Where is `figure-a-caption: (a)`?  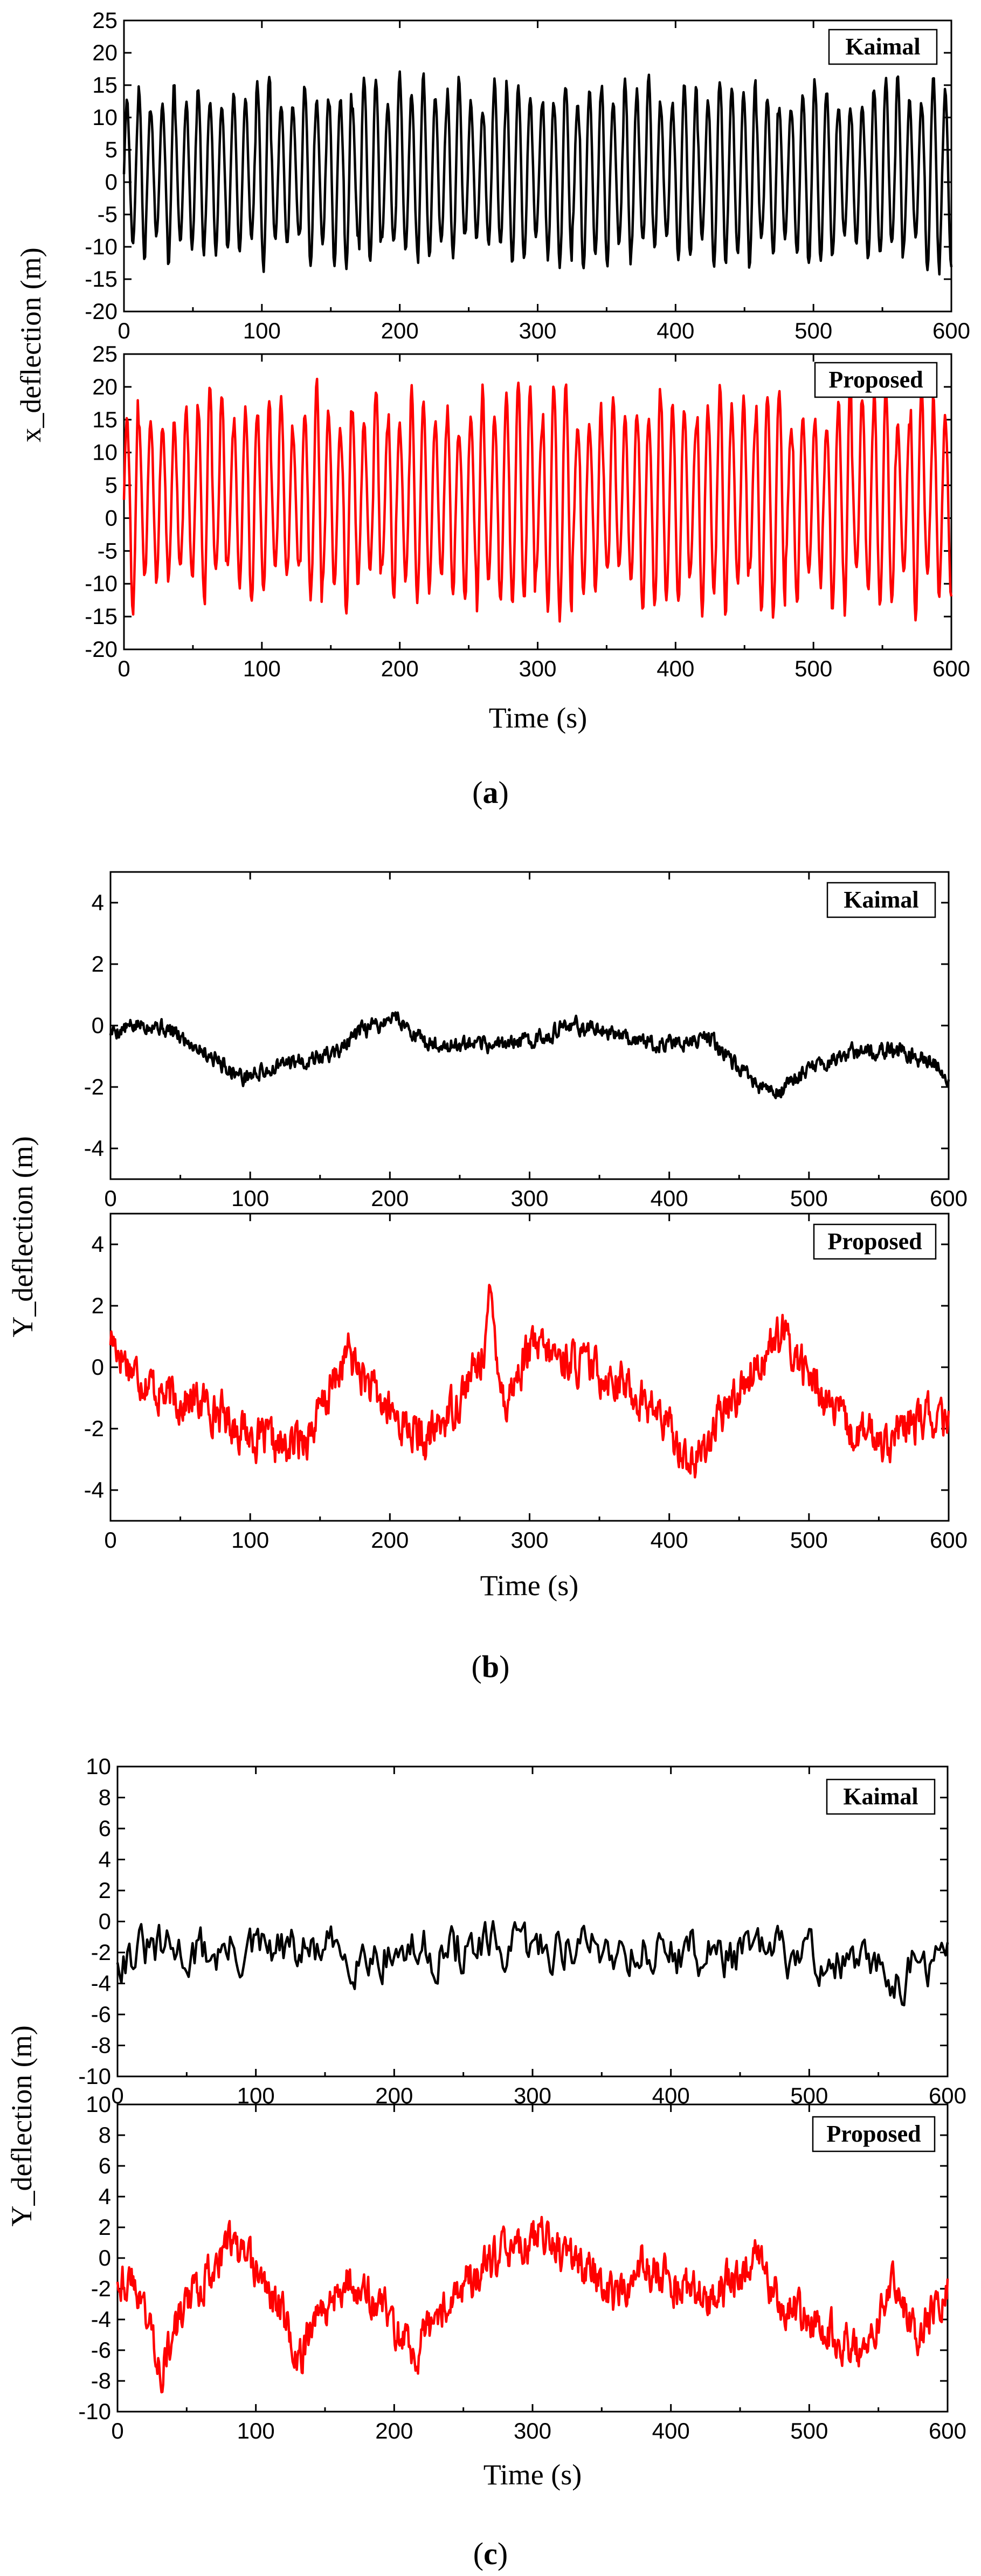
figure-a-caption: (a) is located at coordinates (490, 793).